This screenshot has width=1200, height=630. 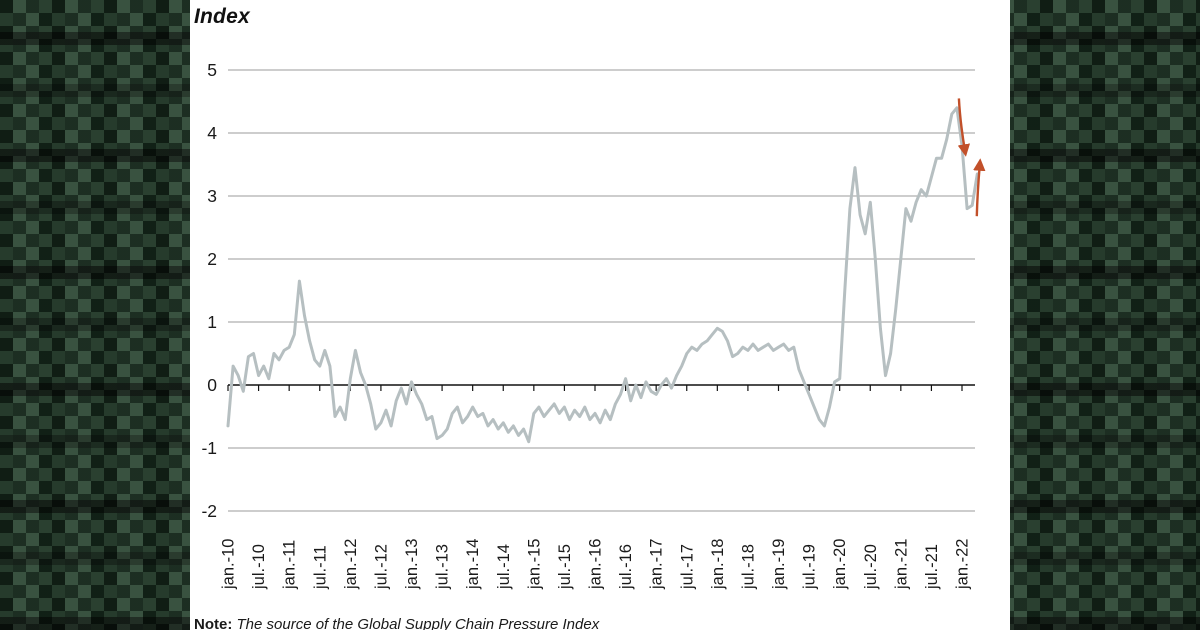 What do you see at coordinates (504, 567) in the screenshot?
I see `x-tick-label: jul.-14` at bounding box center [504, 567].